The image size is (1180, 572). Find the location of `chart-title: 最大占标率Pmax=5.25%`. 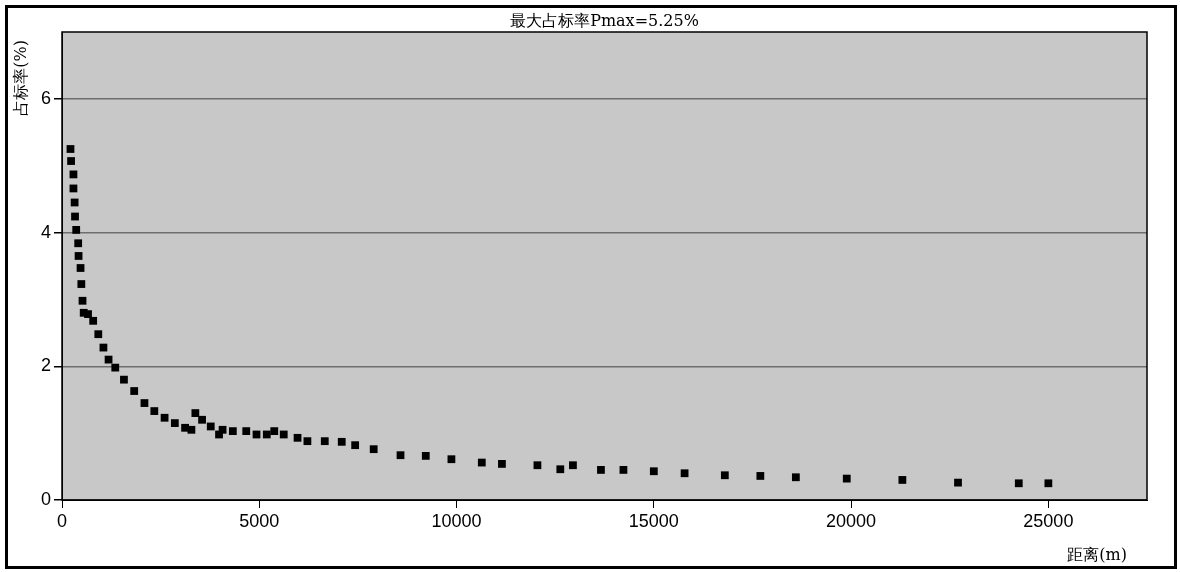

chart-title: 最大占标率Pmax=5.25% is located at coordinates (604, 21).